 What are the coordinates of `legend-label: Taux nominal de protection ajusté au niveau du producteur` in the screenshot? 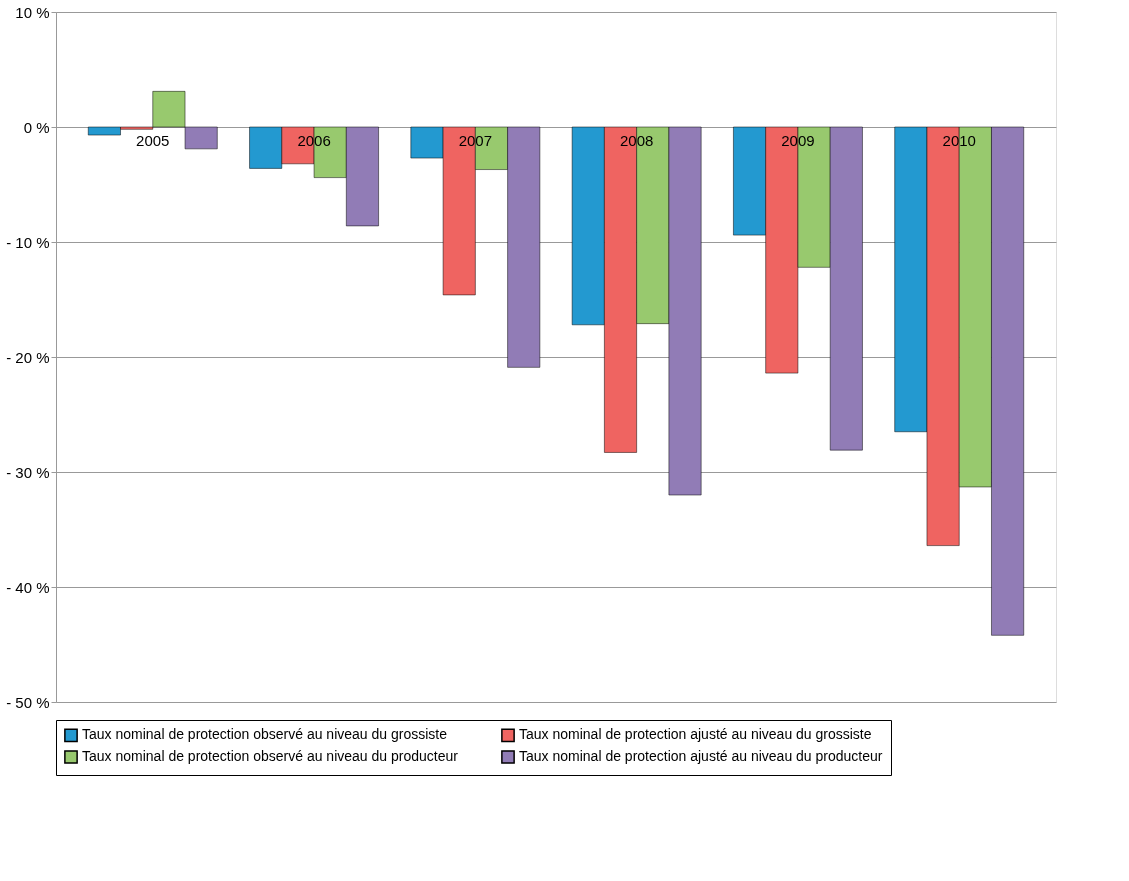 It's located at (701, 756).